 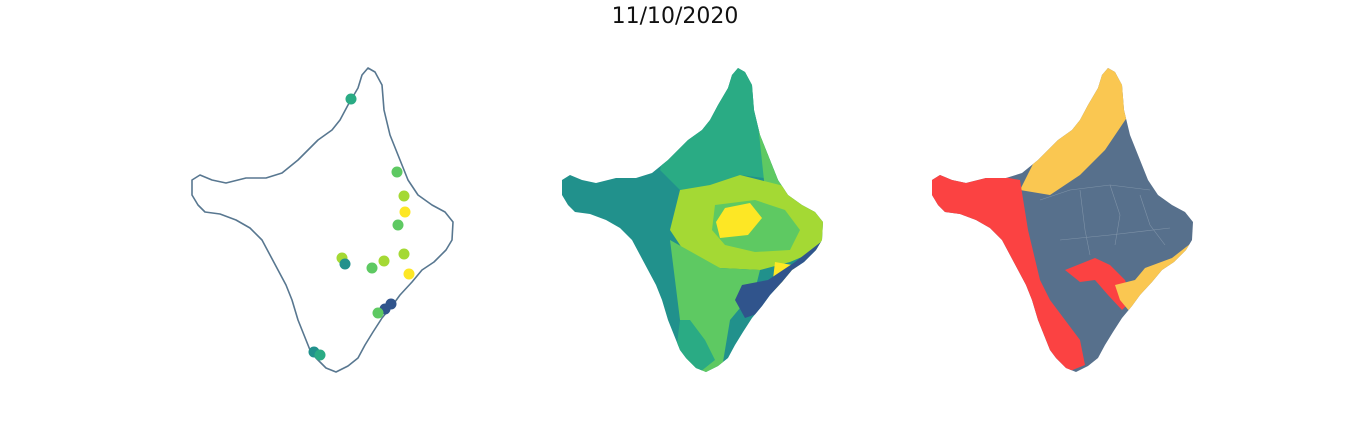 What do you see at coordinates (1077, 131) in the screenshot?
I see `class-yellow-north` at bounding box center [1077, 131].